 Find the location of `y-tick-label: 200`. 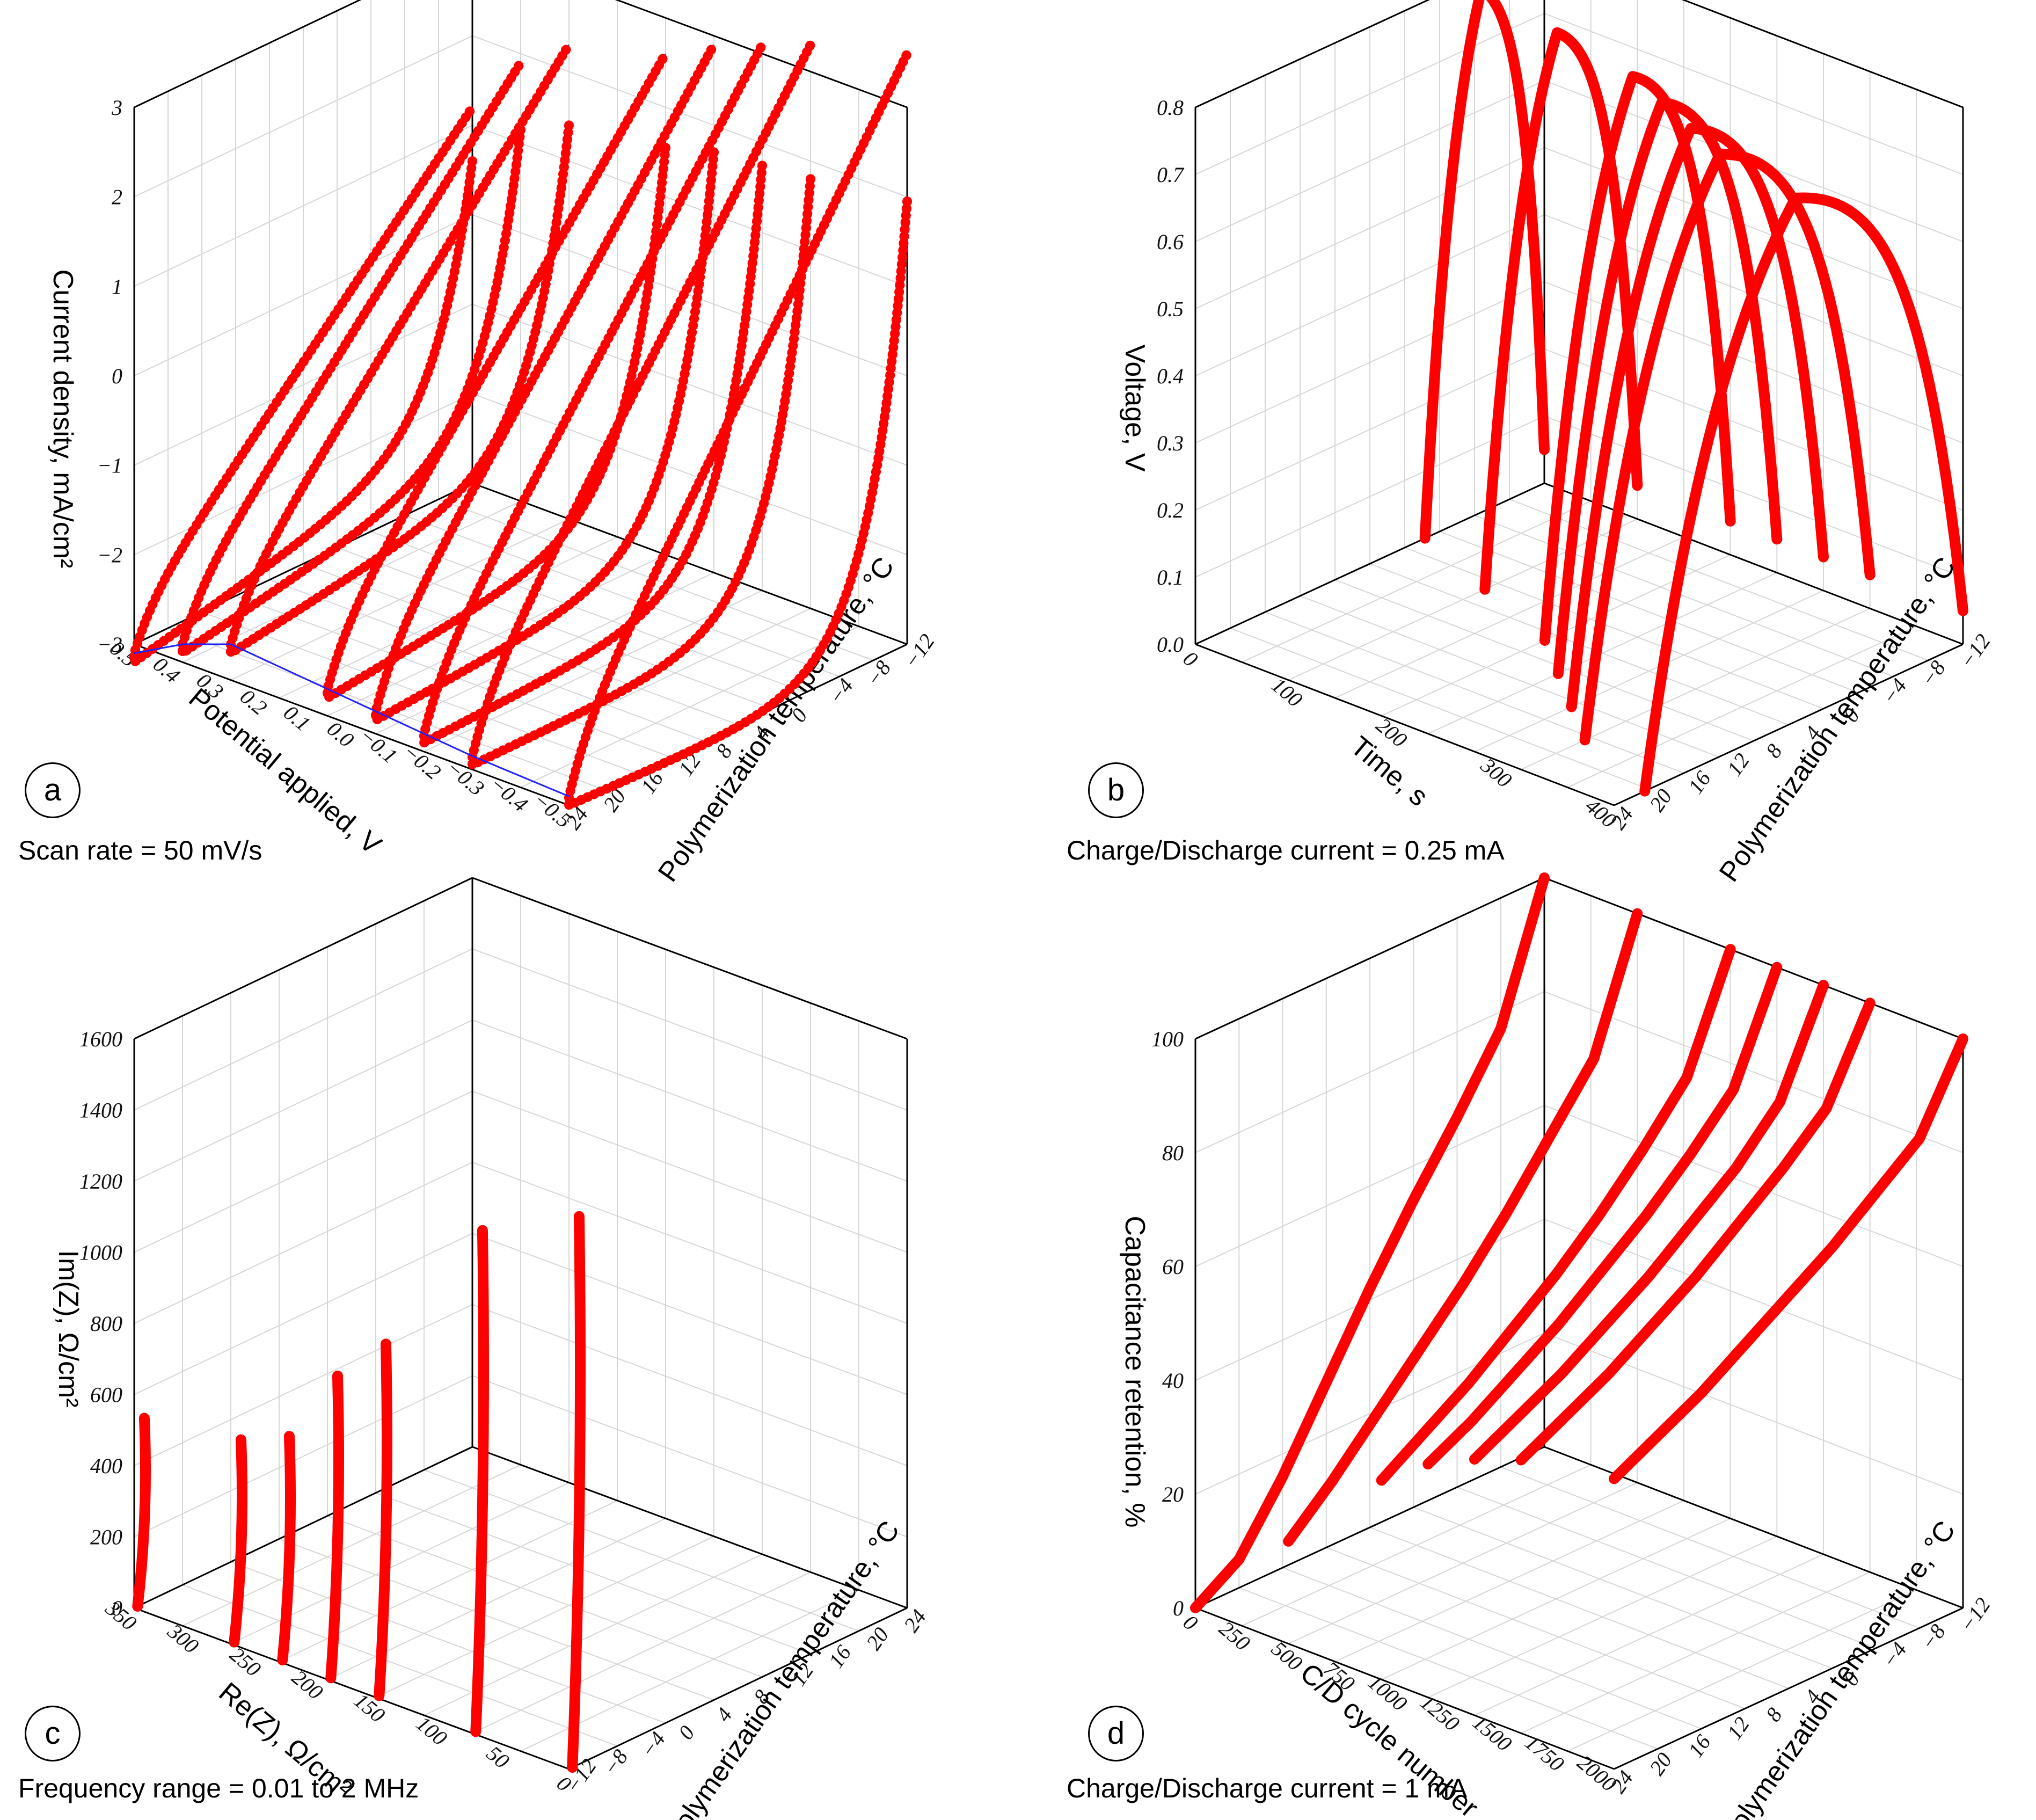

y-tick-label: 200 is located at coordinates (106, 1537).